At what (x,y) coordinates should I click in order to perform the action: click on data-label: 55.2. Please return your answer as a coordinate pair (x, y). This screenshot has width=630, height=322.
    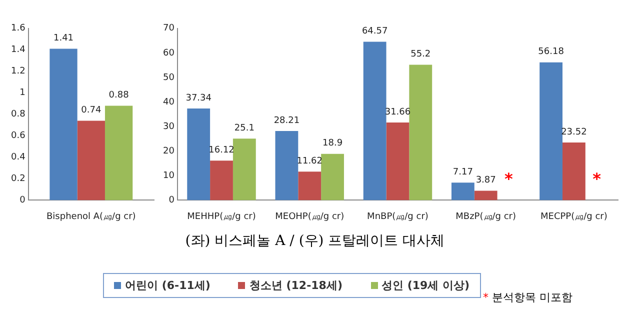
    Looking at the image, I should click on (420, 55).